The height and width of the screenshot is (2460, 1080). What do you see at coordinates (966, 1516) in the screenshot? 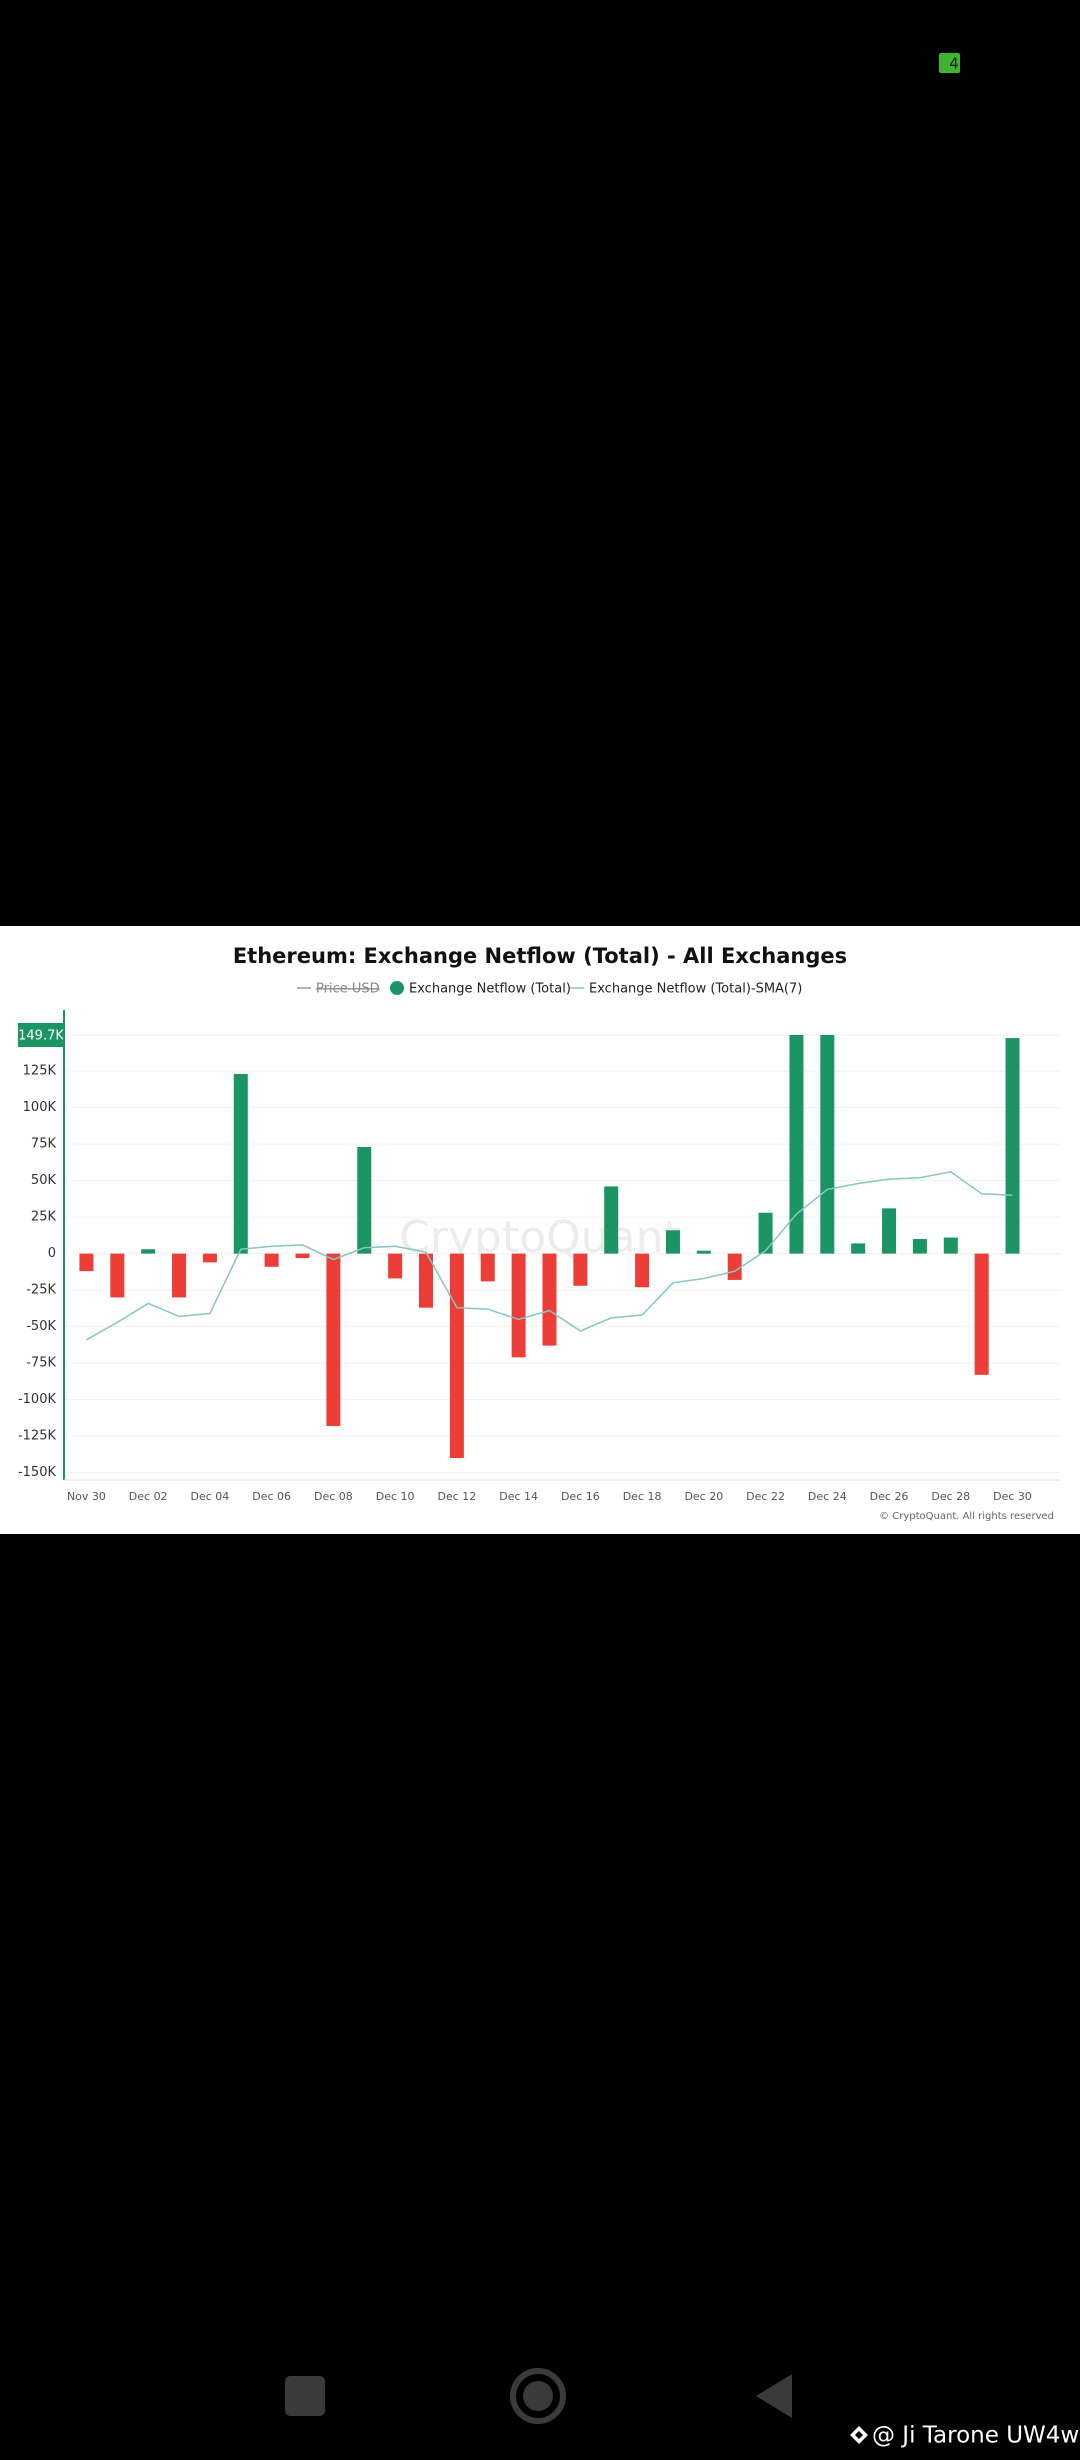
I see `copyright: © CryptoQuant. All rights reserved` at bounding box center [966, 1516].